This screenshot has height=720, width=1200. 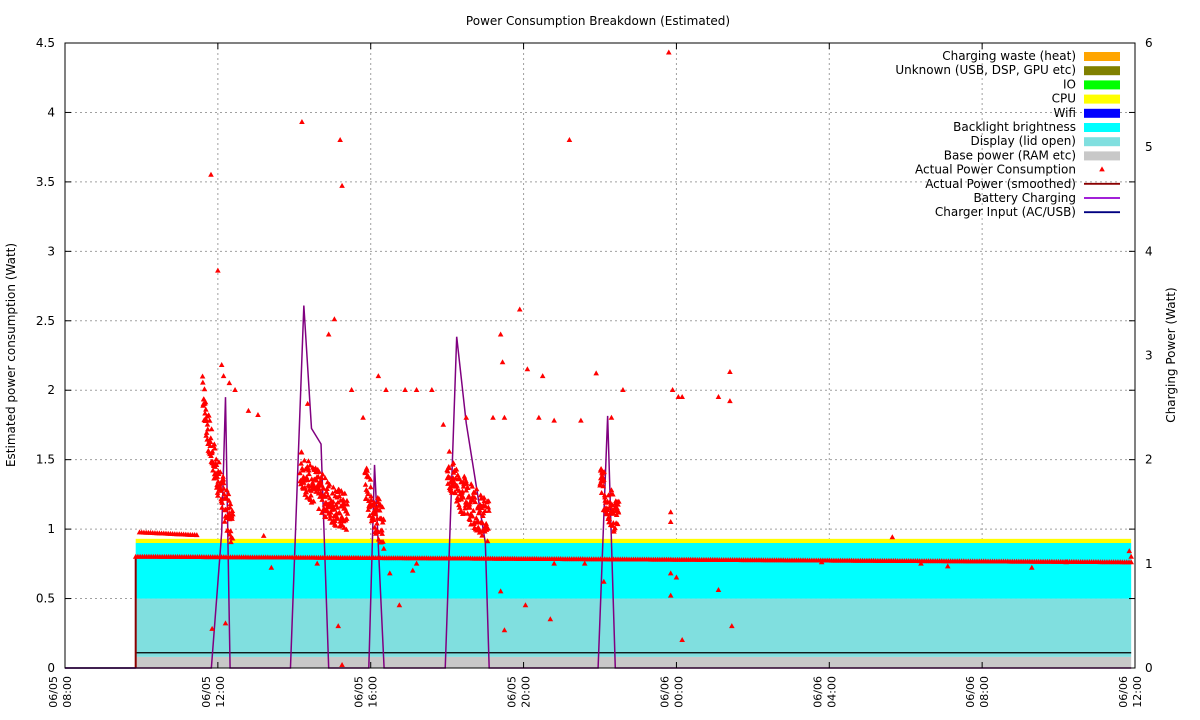 I want to click on legend-swatch-base-power-ram-etc-, so click(x=1102, y=156).